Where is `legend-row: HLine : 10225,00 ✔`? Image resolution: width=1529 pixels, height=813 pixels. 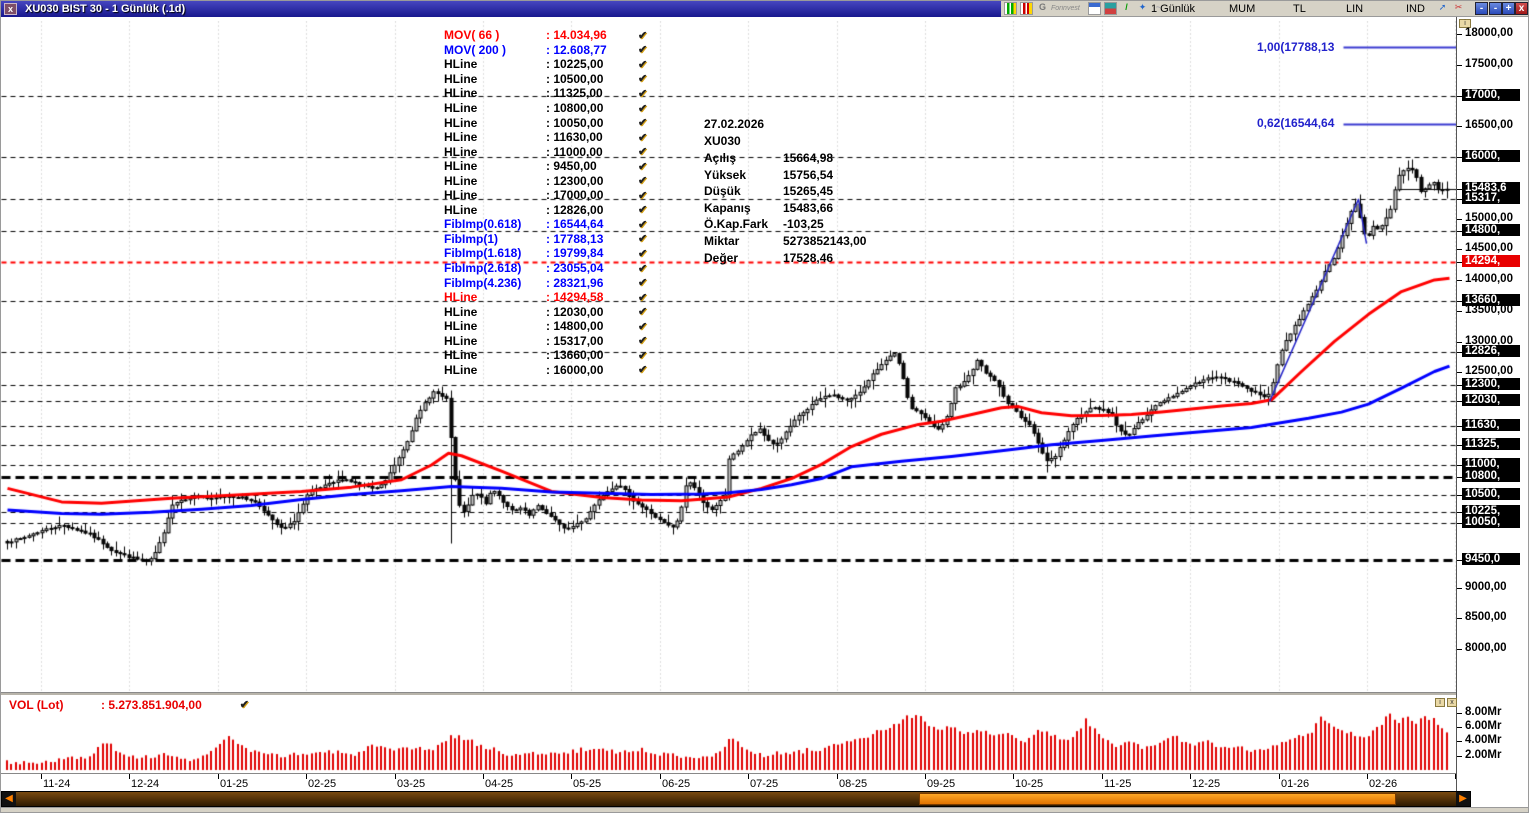
legend-row: HLine : 10225,00 ✔ is located at coordinates (545, 64).